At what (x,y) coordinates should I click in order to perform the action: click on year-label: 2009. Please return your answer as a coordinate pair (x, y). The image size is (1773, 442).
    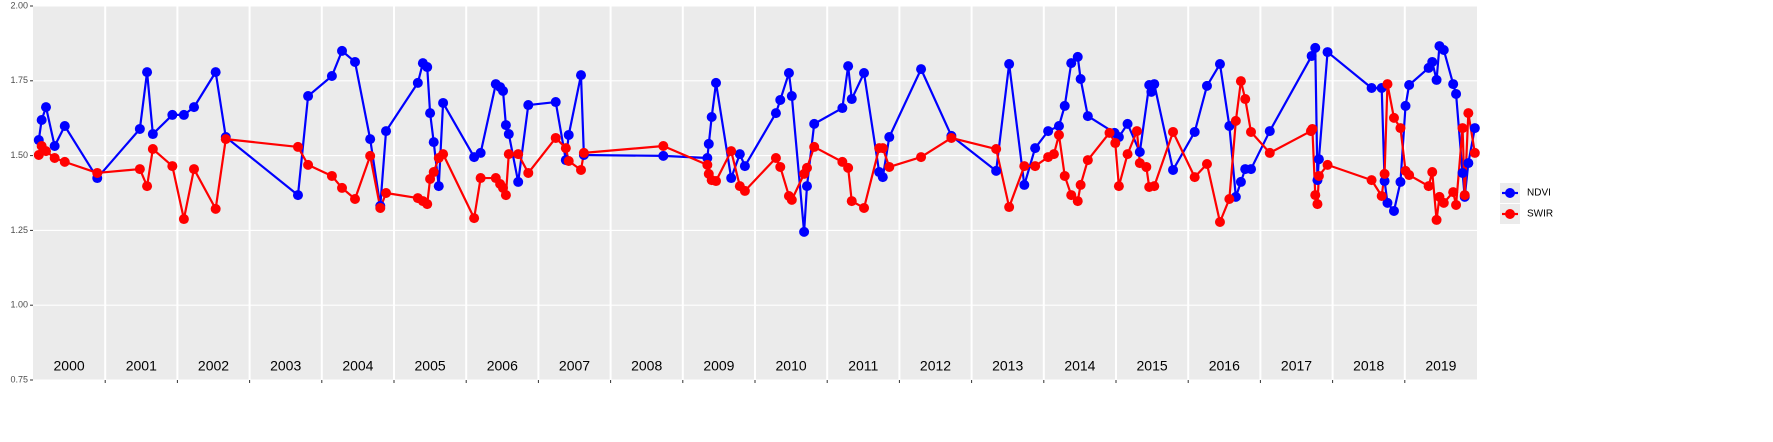
    Looking at the image, I should click on (718, 366).